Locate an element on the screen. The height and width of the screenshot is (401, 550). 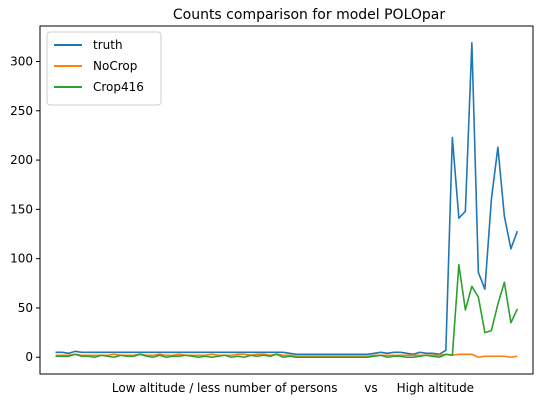
series-line-nocrop is located at coordinates (286, 356).